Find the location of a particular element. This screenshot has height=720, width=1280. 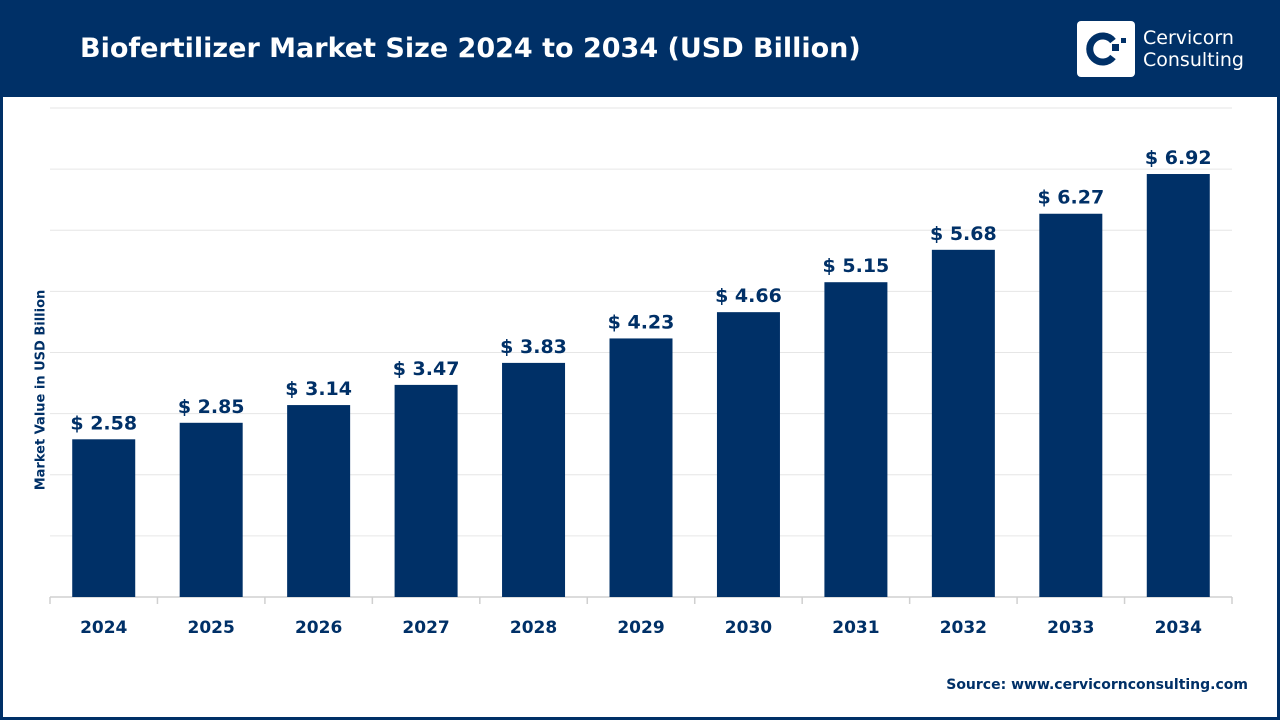

bar-2032 is located at coordinates (963, 423).